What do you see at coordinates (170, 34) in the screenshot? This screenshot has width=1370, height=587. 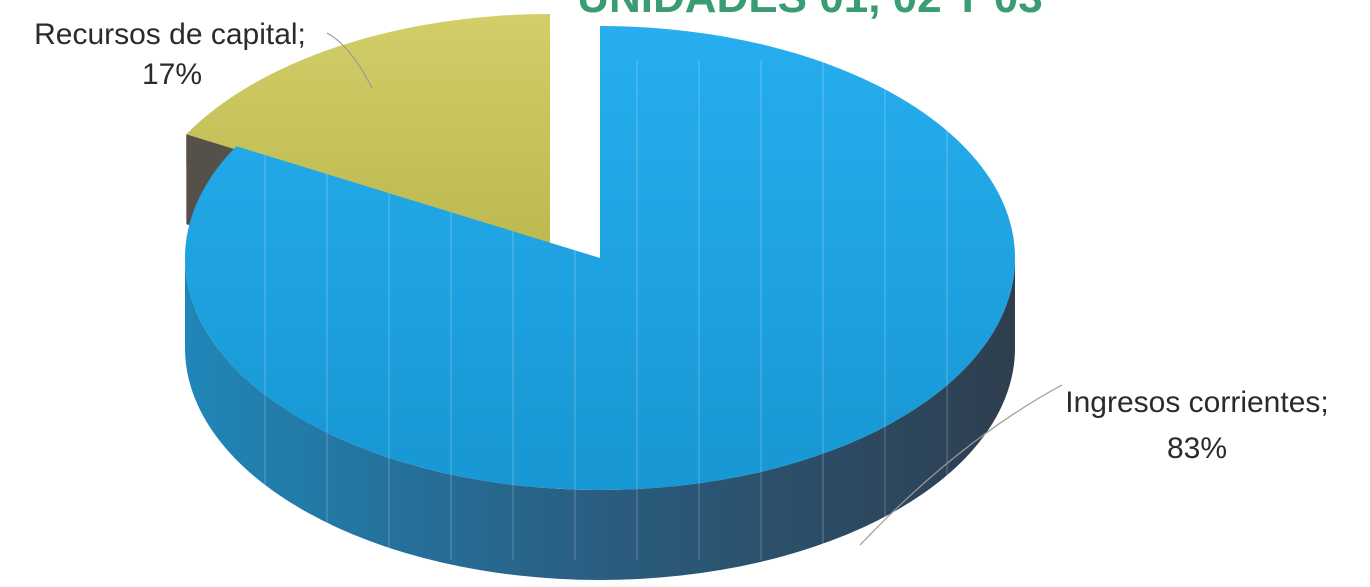 I see `slice-label-recursos-name: Recursos de capital;` at bounding box center [170, 34].